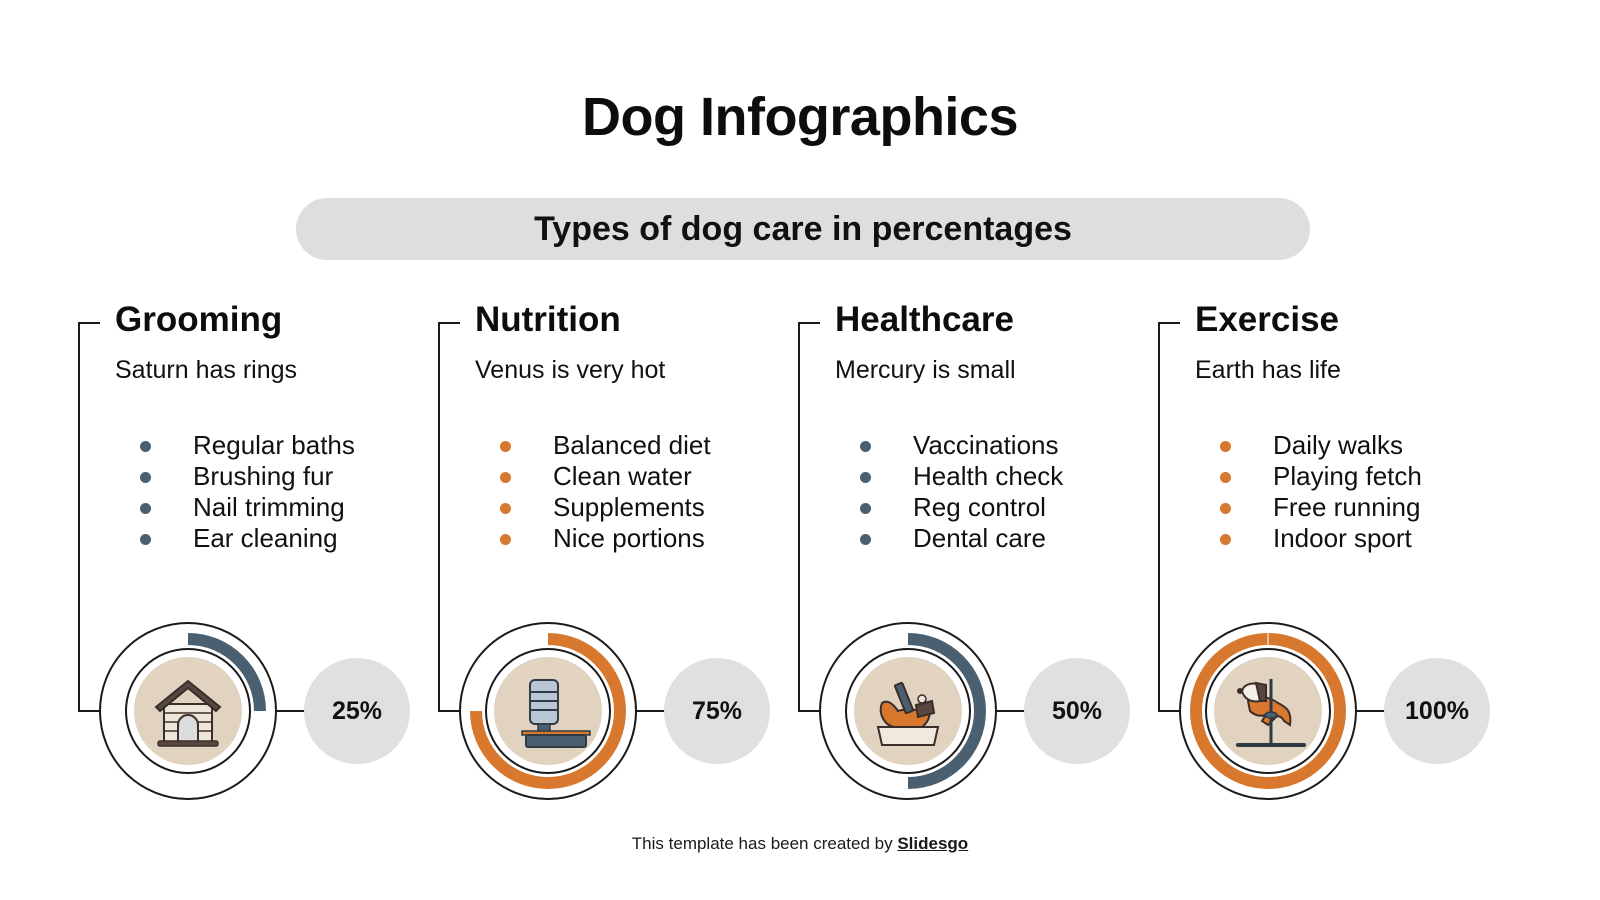 The width and height of the screenshot is (1600, 900). I want to click on list-item-text: Supplements, so click(629, 507).